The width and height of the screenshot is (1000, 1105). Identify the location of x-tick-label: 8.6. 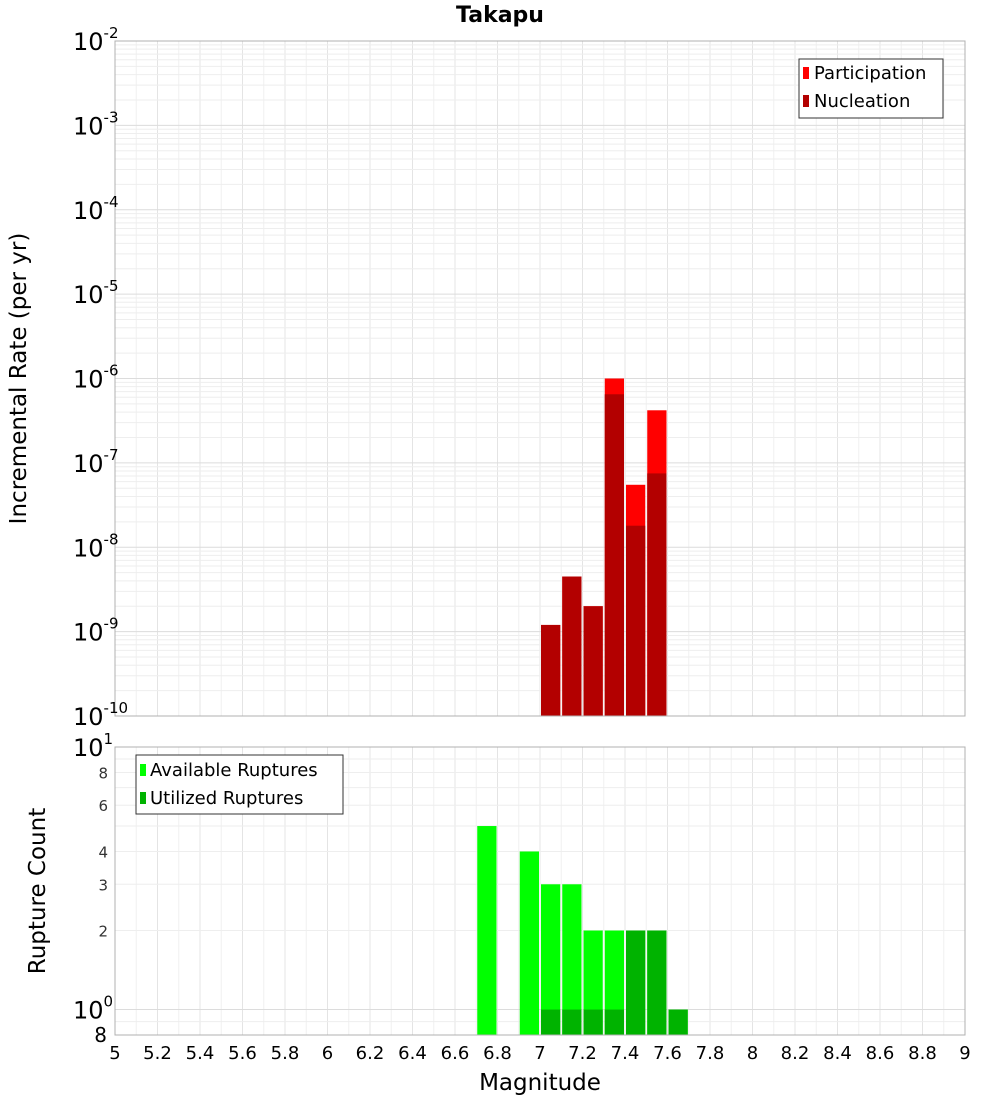
(880, 1053).